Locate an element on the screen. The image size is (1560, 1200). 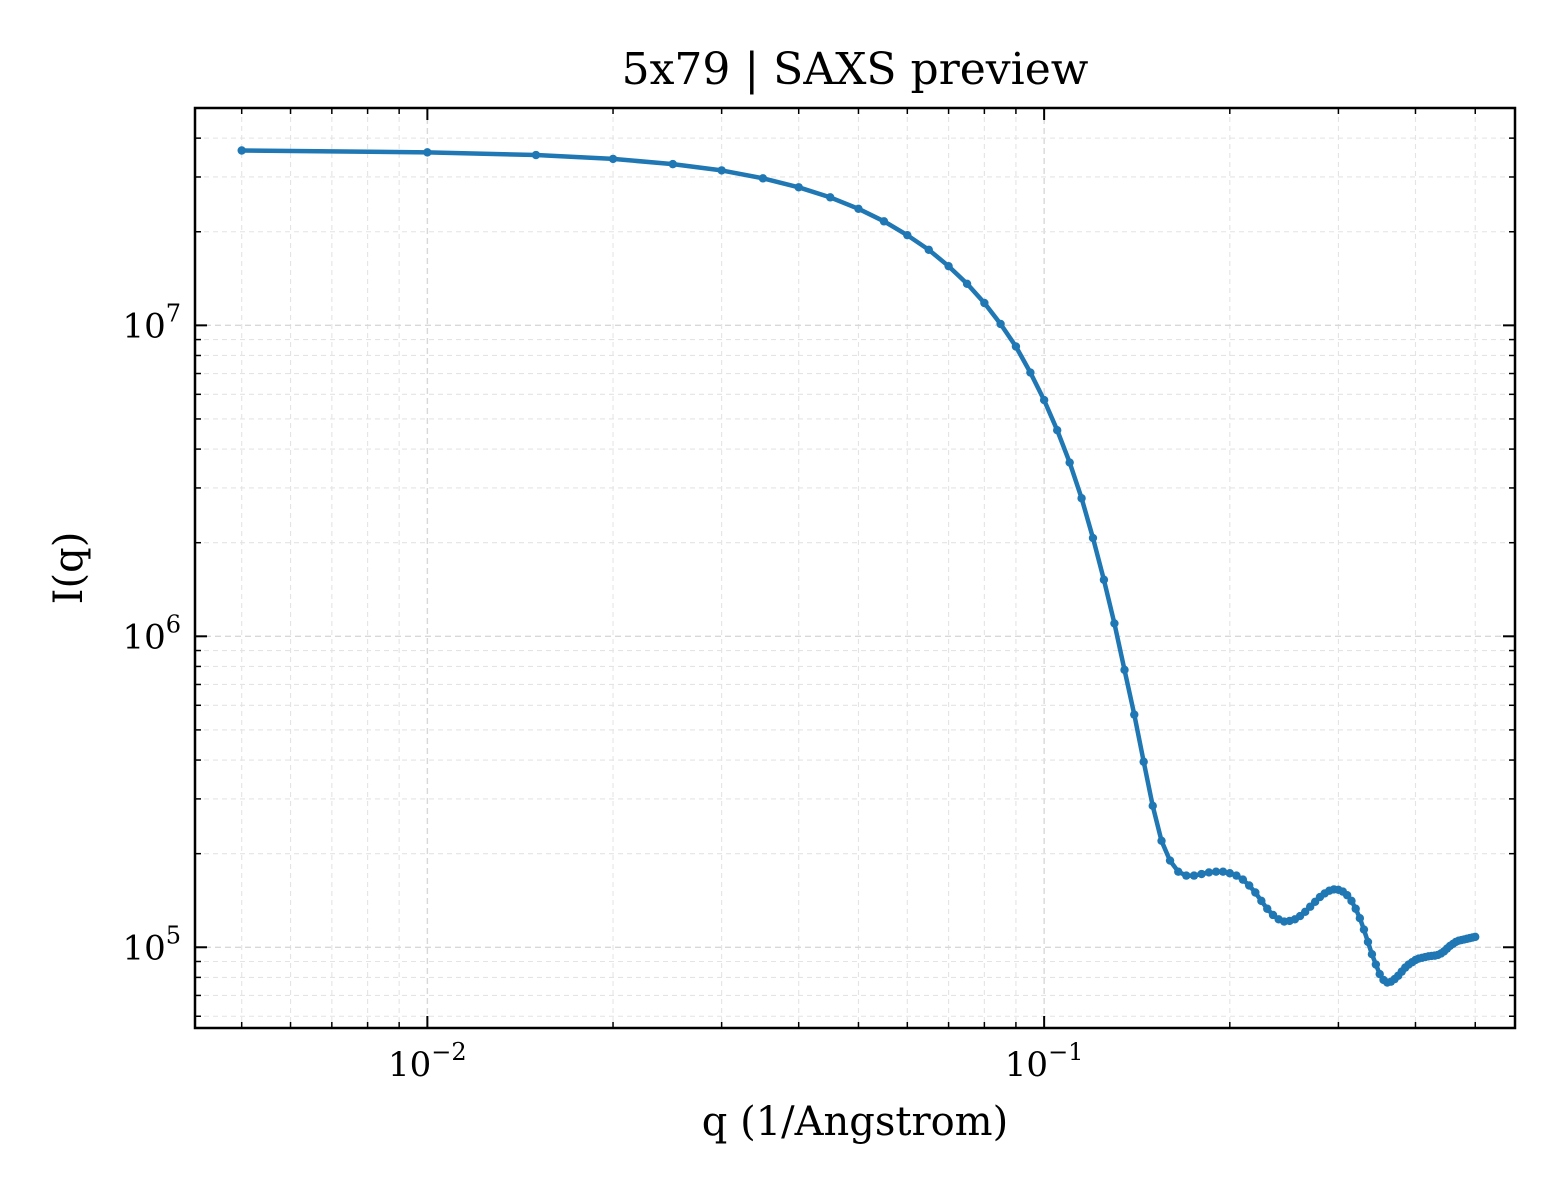
chart-title: 5x79 | SAXS preview is located at coordinates (855, 69).